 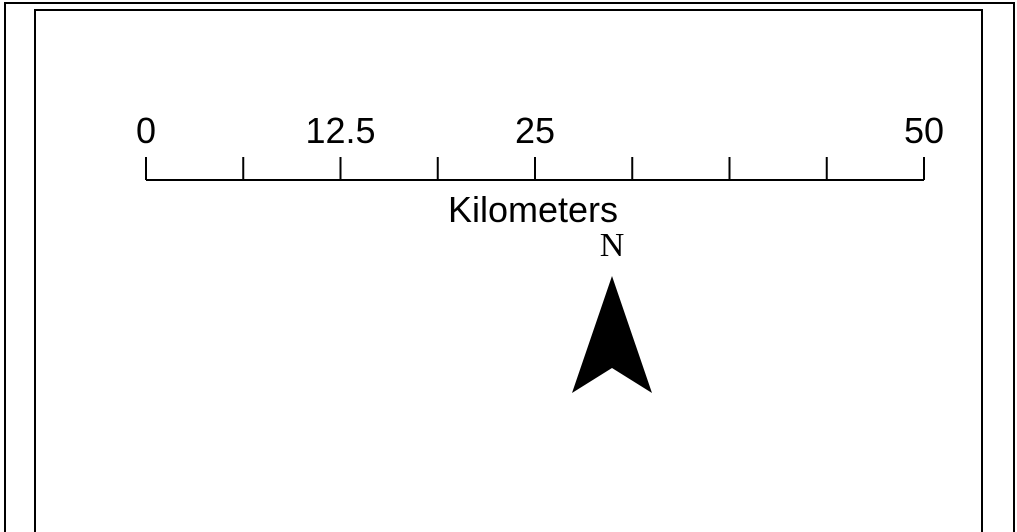 I want to click on scale-bar-ticks, so click(x=535, y=168).